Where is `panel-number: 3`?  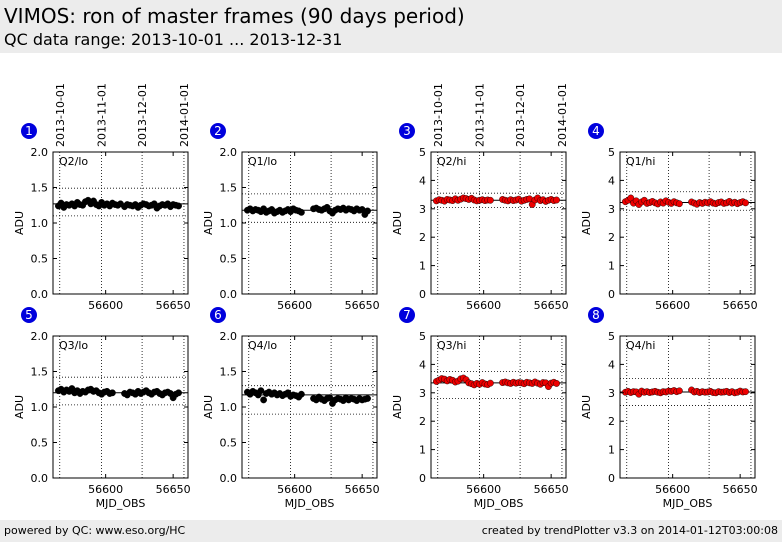
panel-number: 3 is located at coordinates (407, 131).